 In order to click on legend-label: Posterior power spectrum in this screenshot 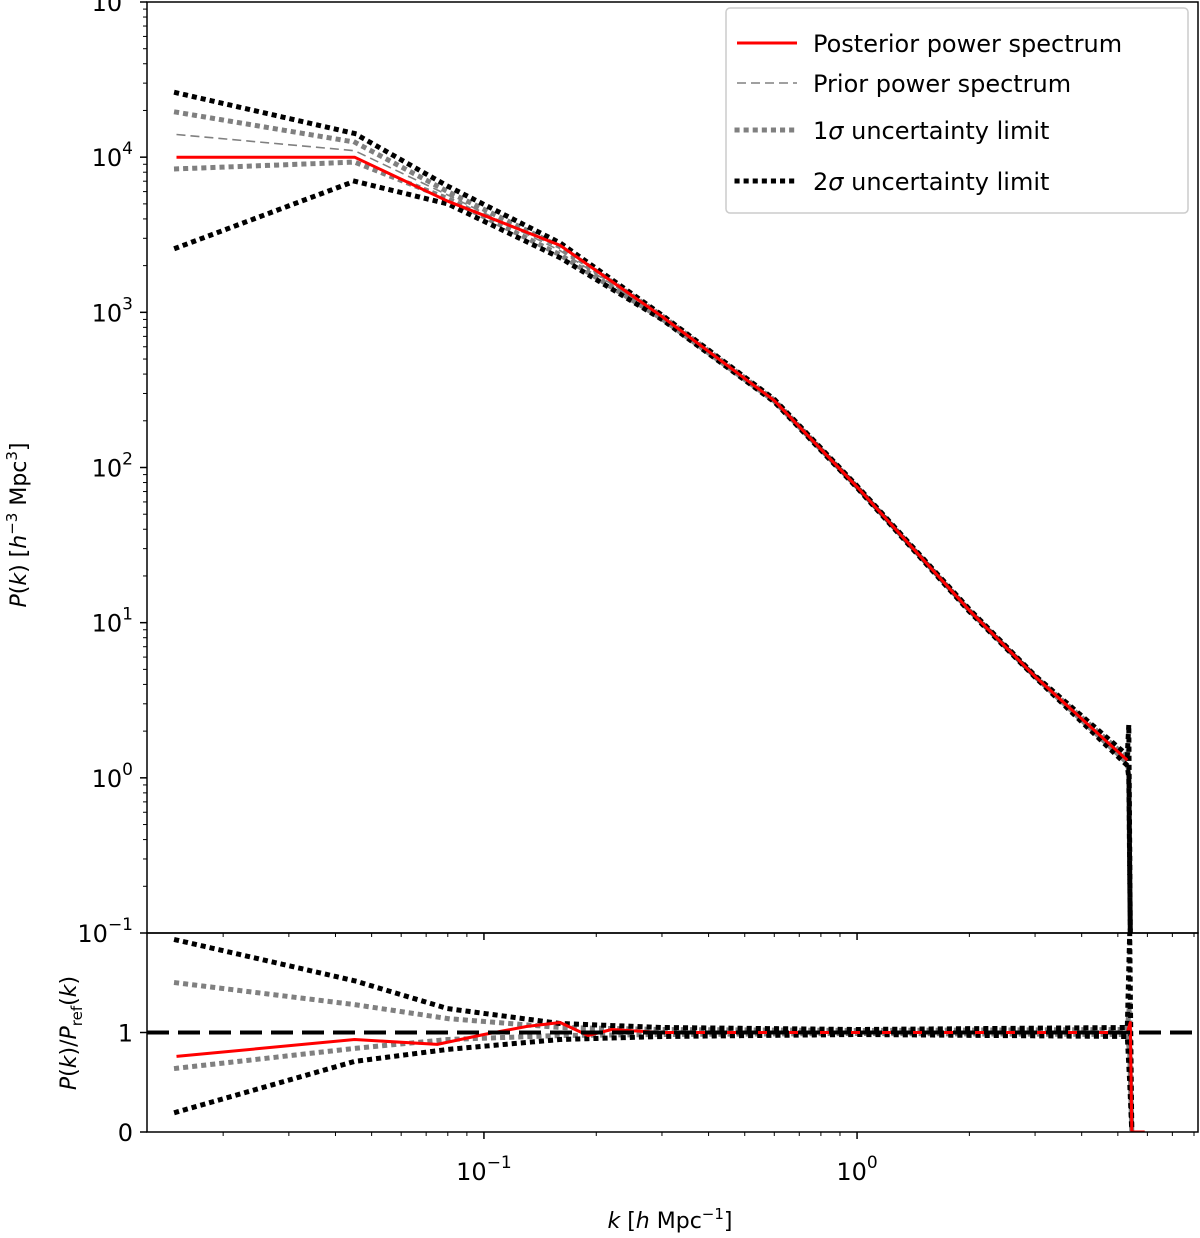, I will do `click(967, 44)`.